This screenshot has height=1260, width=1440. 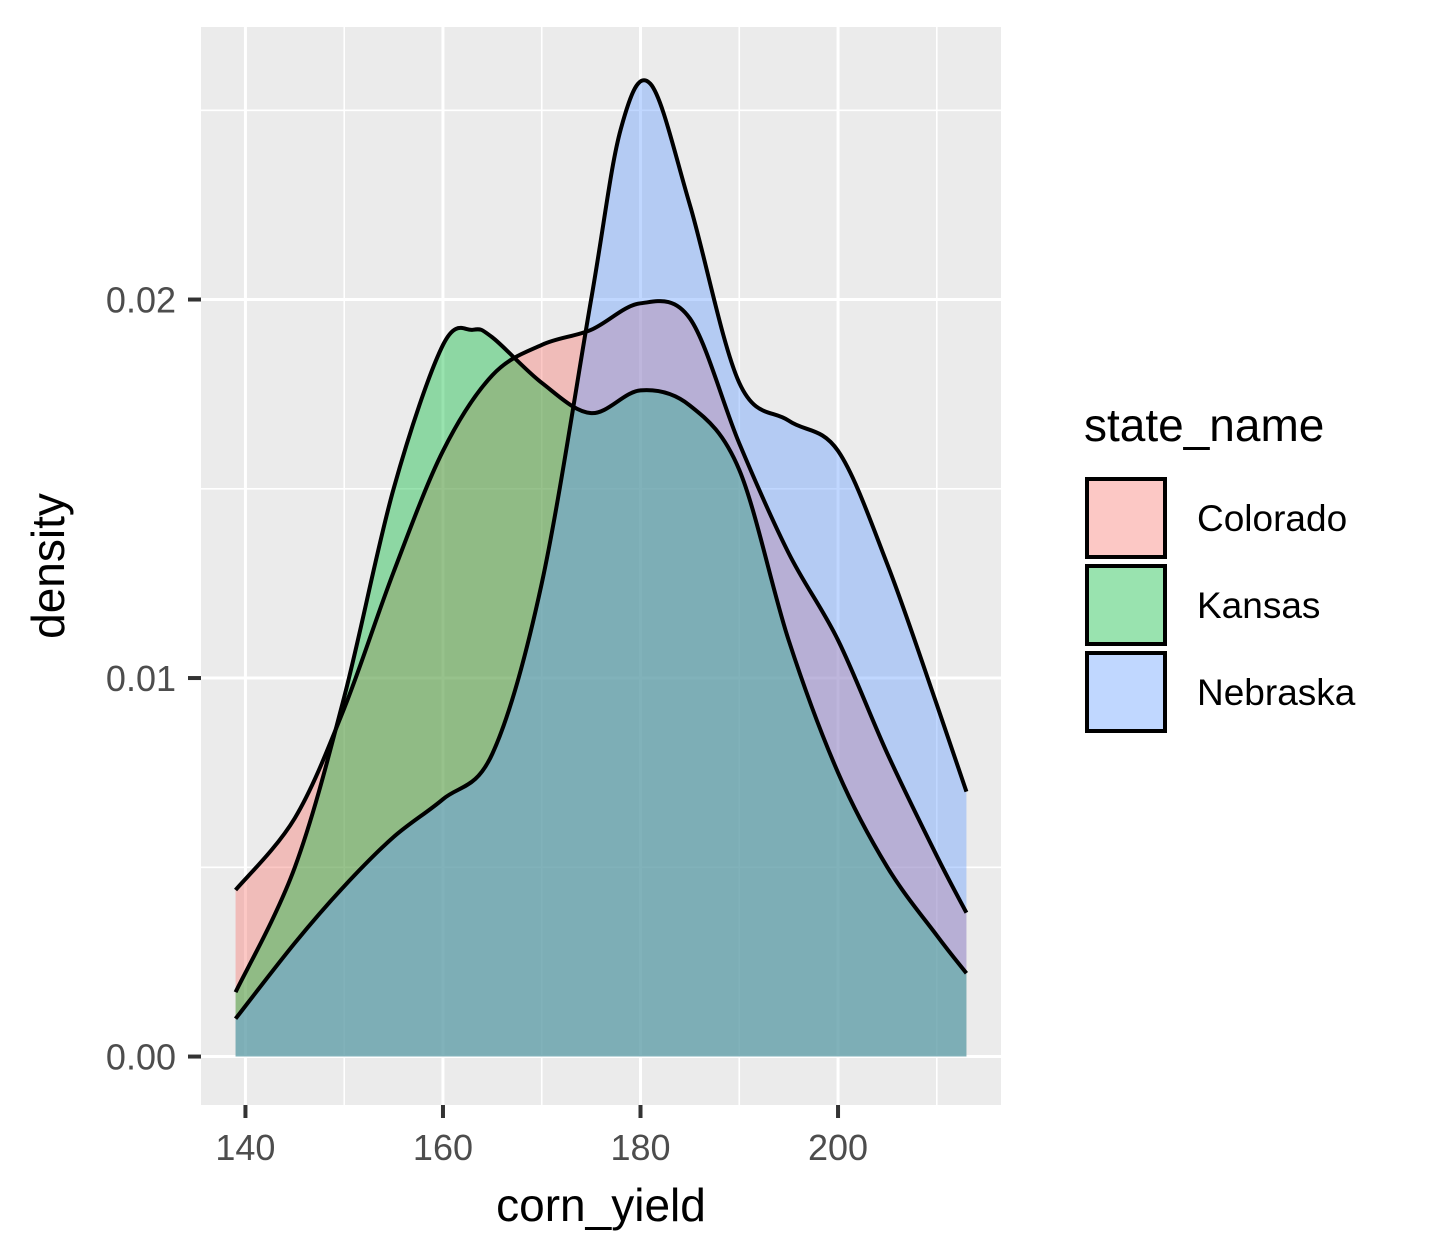 I want to click on y-tick-label: 0.02, so click(x=141, y=300).